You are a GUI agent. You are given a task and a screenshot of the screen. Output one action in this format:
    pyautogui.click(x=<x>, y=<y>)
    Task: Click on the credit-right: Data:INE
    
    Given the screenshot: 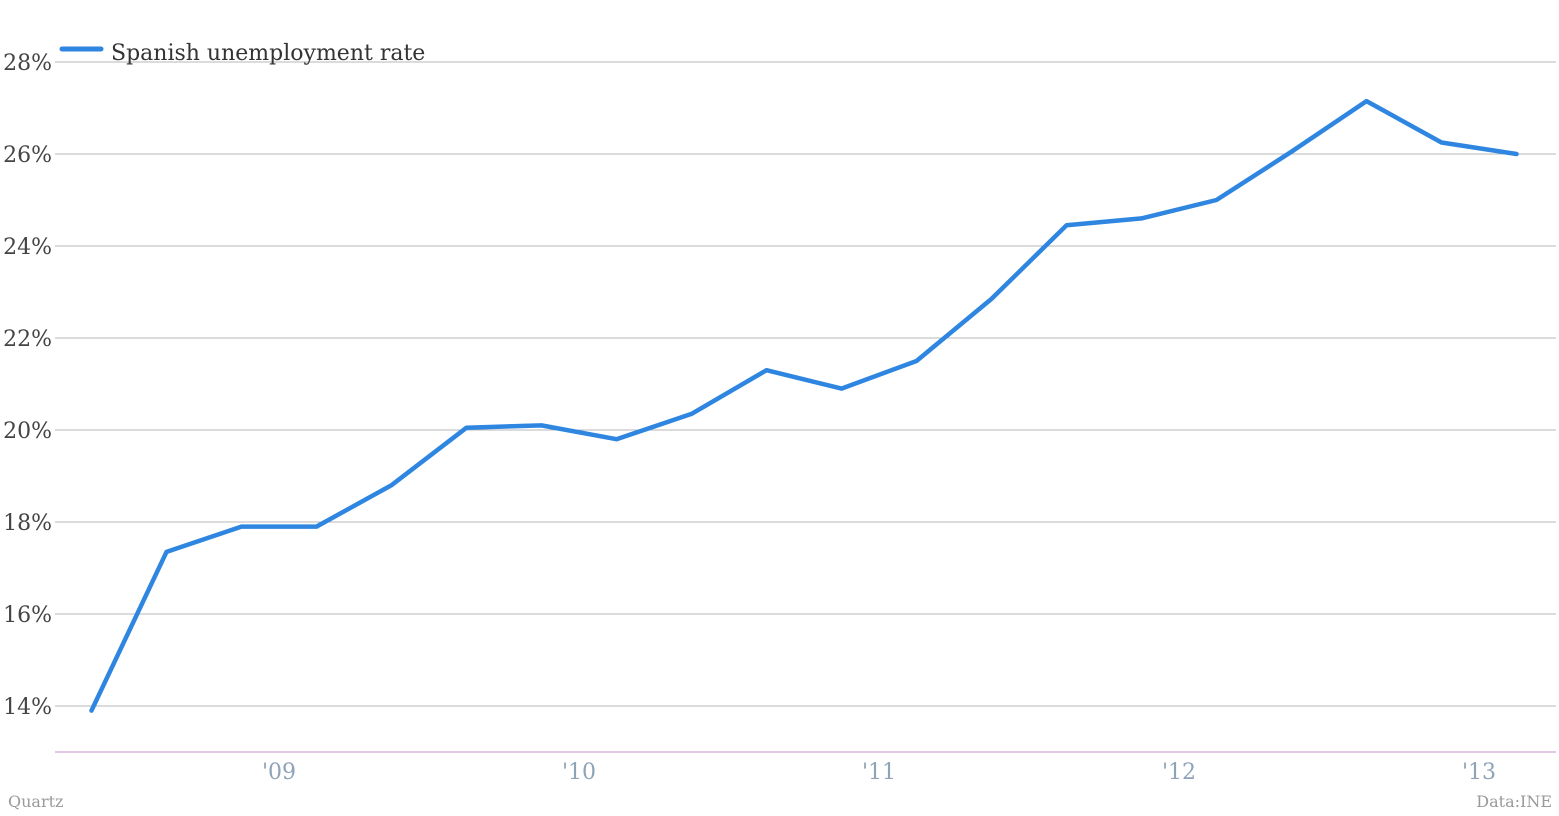 What is the action you would take?
    pyautogui.click(x=1514, y=801)
    